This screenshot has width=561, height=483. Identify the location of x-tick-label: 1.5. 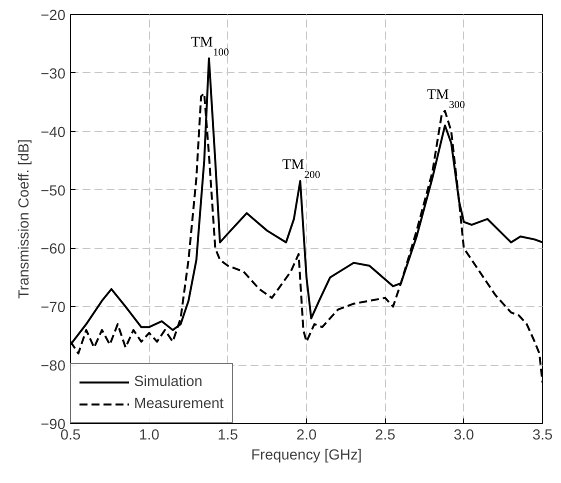
(228, 436).